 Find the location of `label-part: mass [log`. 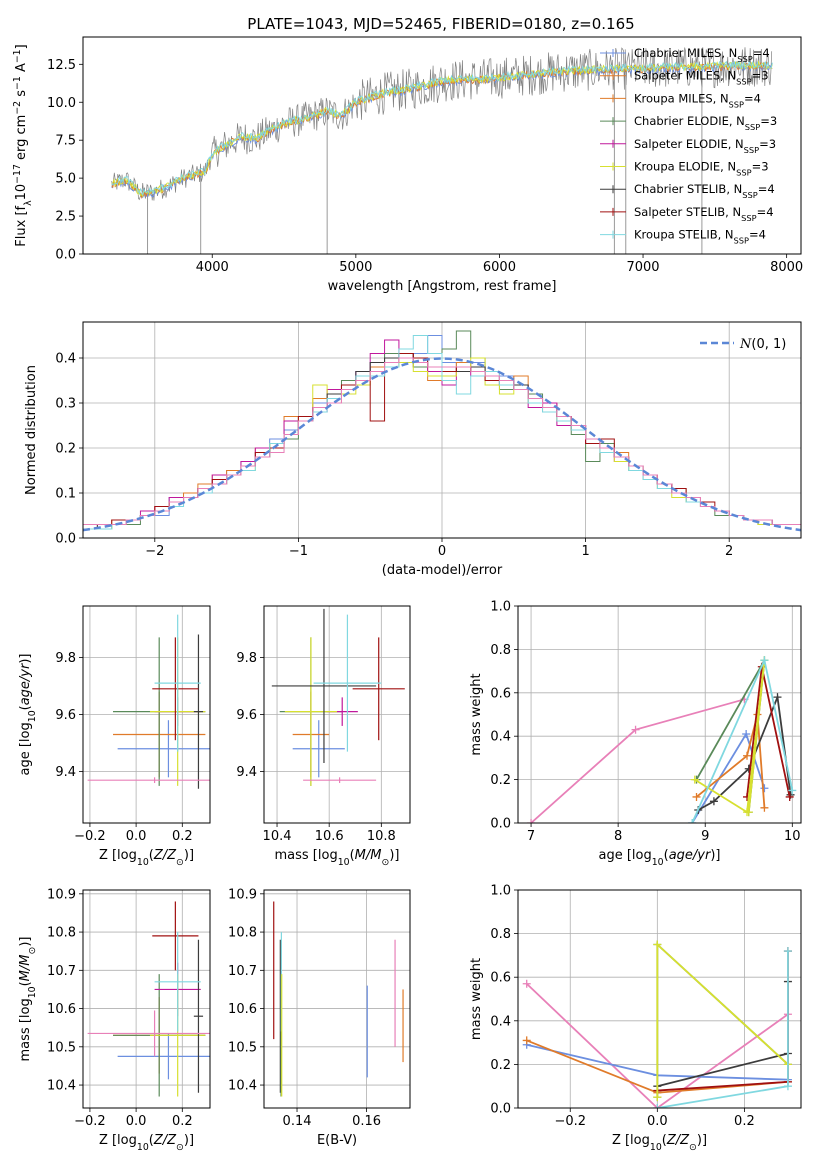

label-part: mass [log is located at coordinates (306, 855).